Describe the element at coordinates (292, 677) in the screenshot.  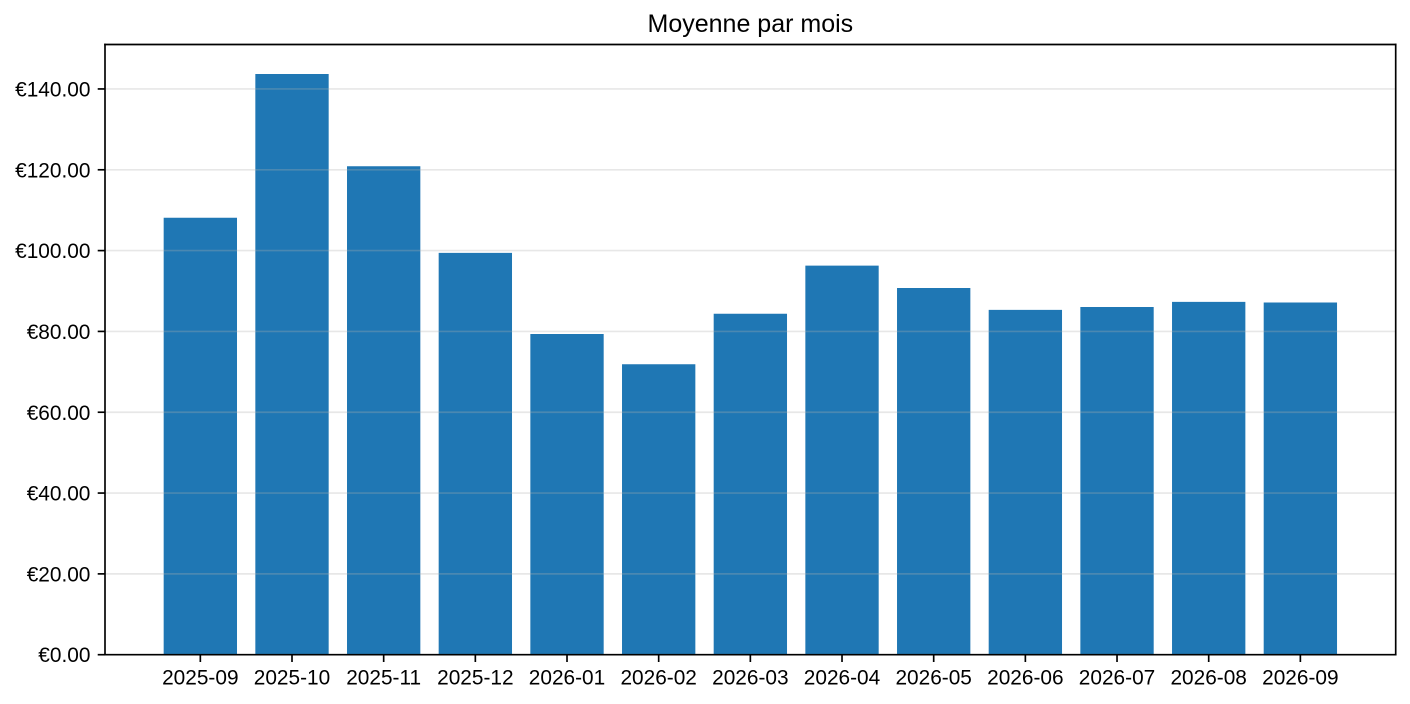
I see `svg-text: 2025-10` at that location.